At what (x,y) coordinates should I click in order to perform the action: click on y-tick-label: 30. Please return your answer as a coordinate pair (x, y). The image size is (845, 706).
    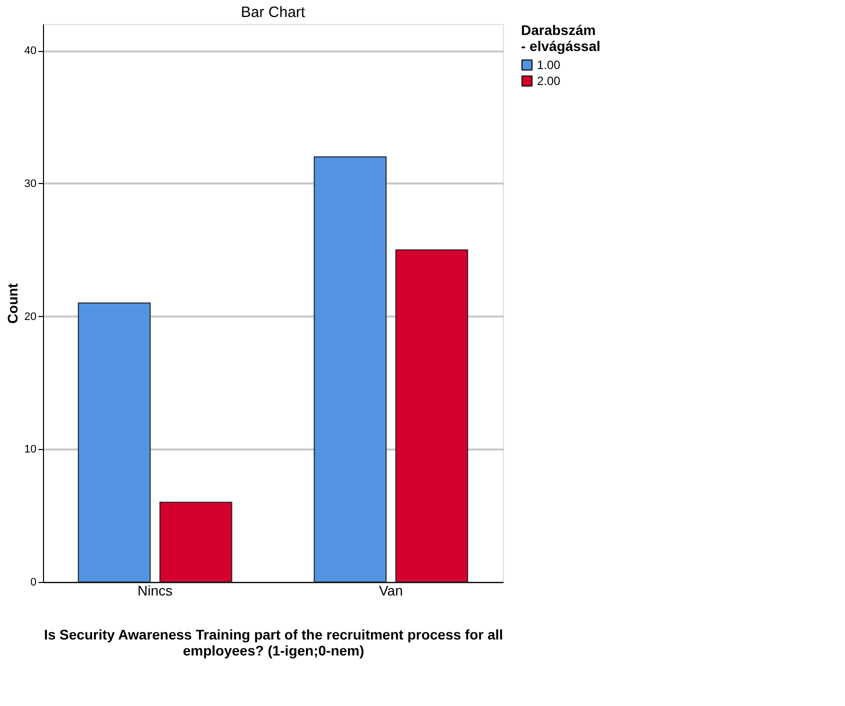
    Looking at the image, I should click on (30, 184).